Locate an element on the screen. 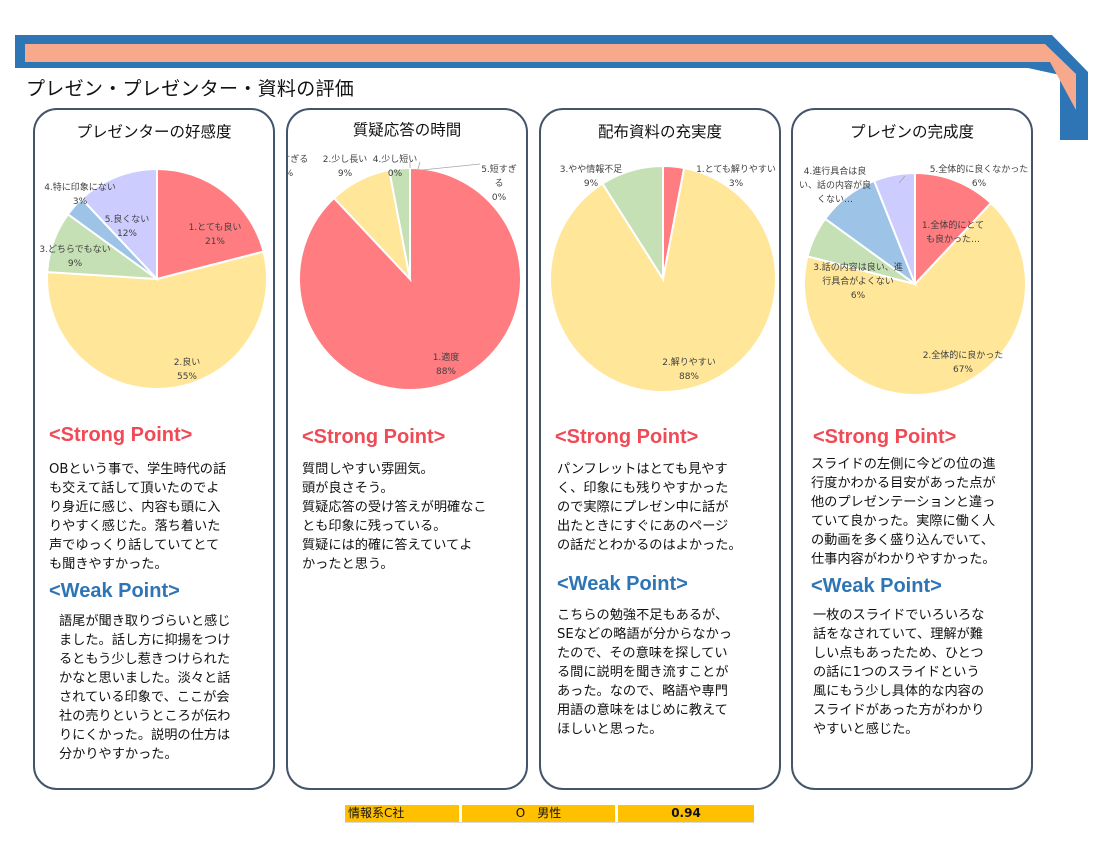  pie-slice-label: 2.良い 55% is located at coordinates (187, 369).